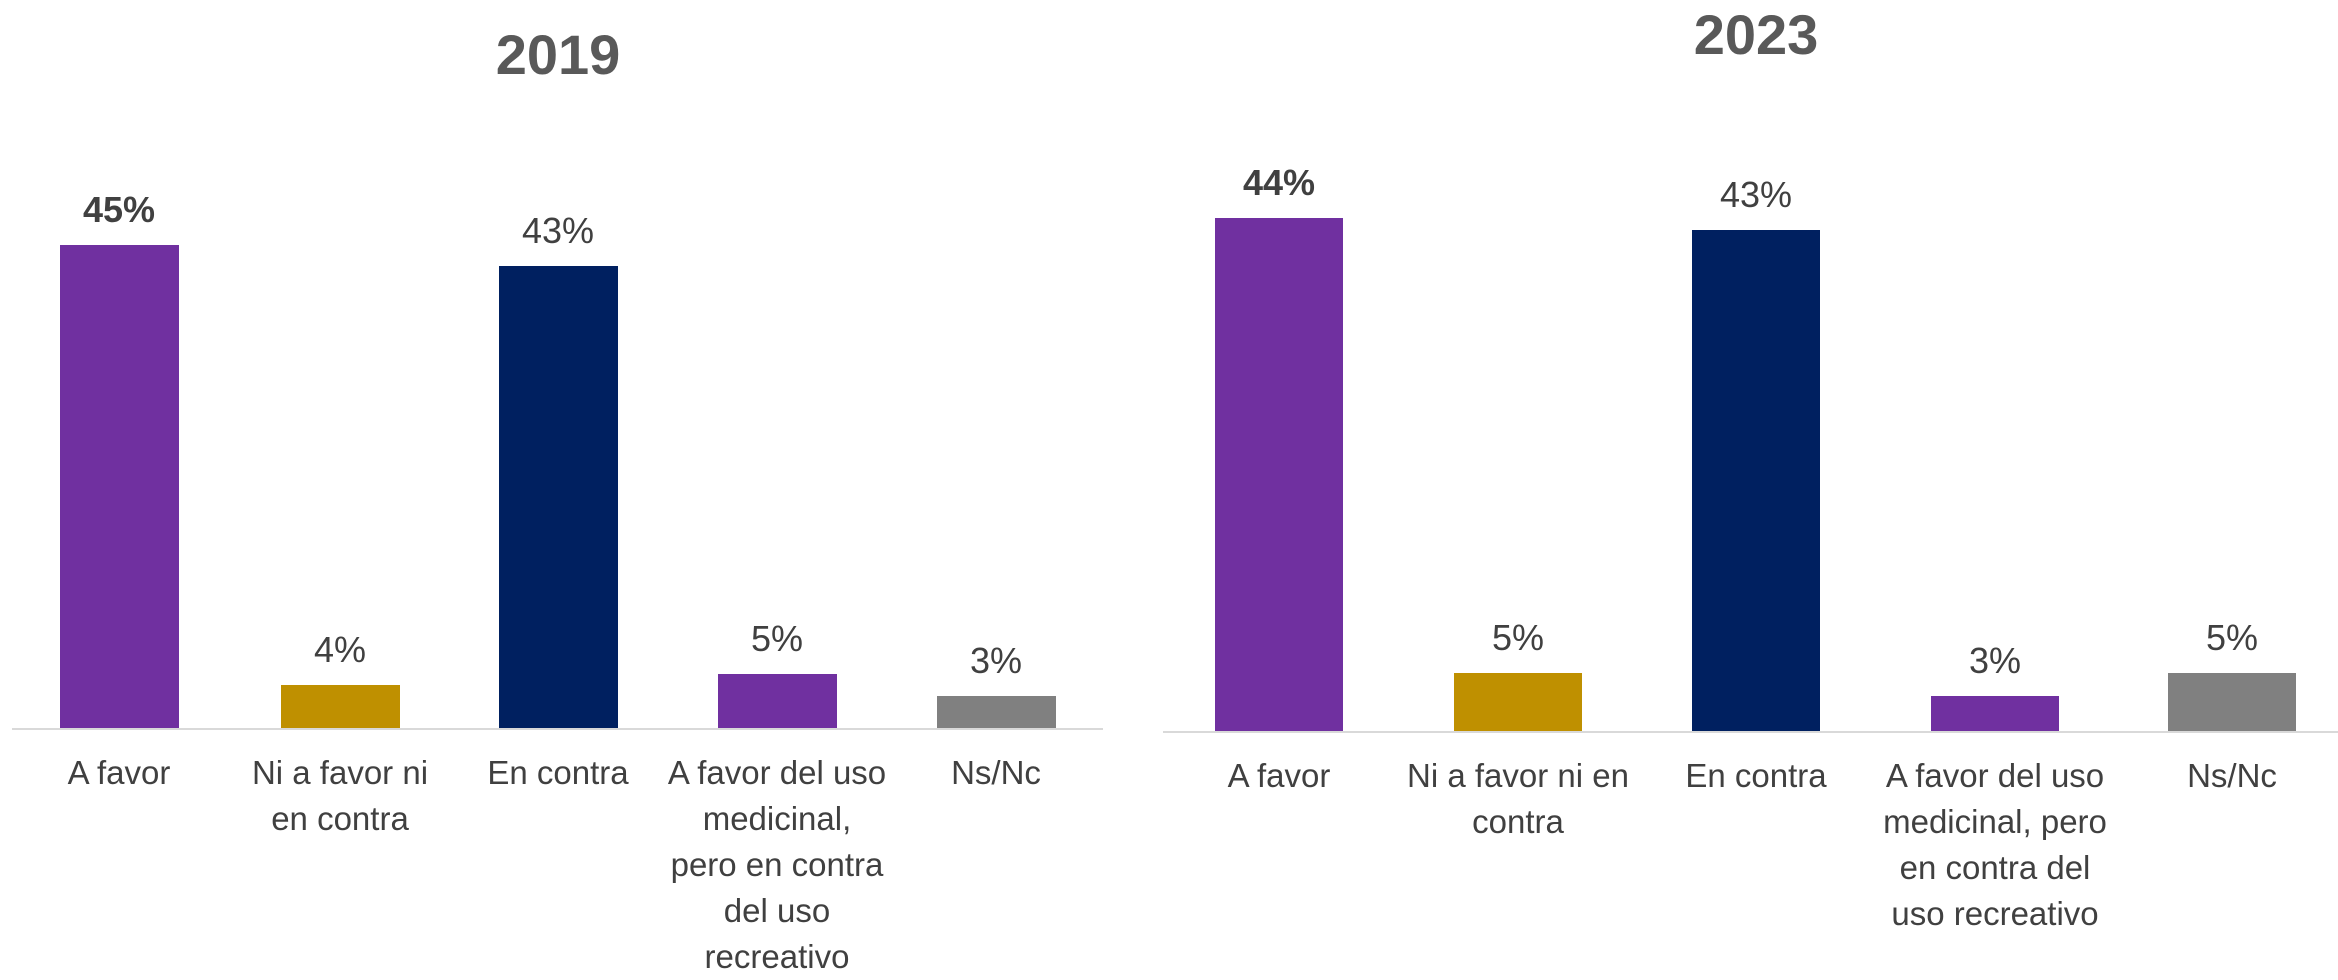 Image resolution: width=2338 pixels, height=980 pixels. I want to click on chart-title: 2023, so click(1756, 34).